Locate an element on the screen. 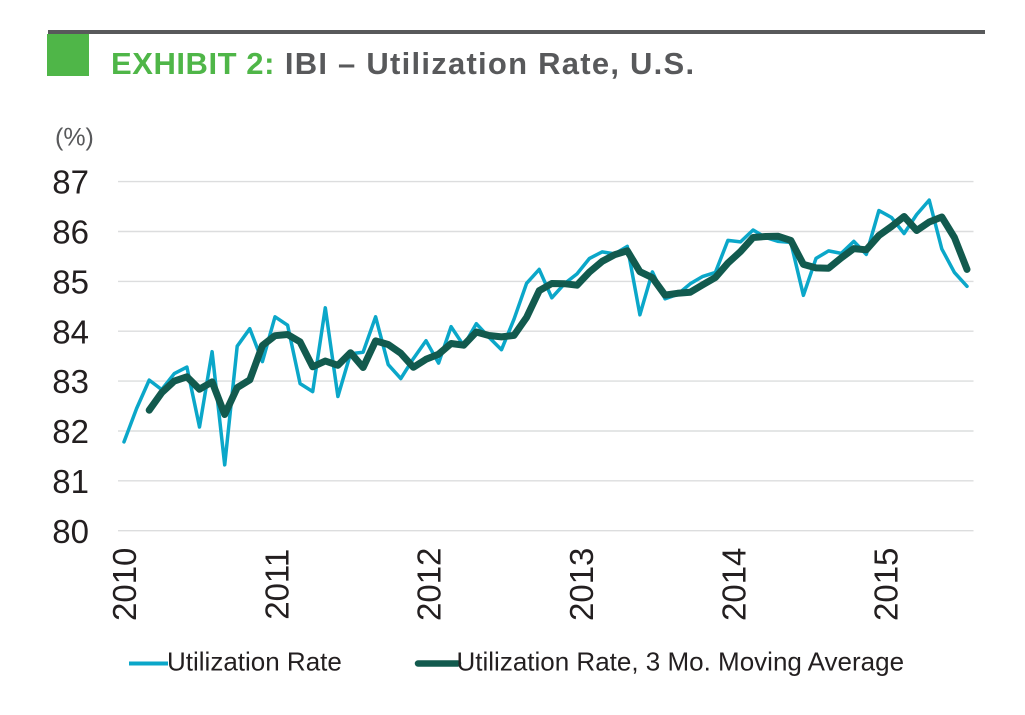 The image size is (1025, 715). svg-text: 86 is located at coordinates (70, 232).